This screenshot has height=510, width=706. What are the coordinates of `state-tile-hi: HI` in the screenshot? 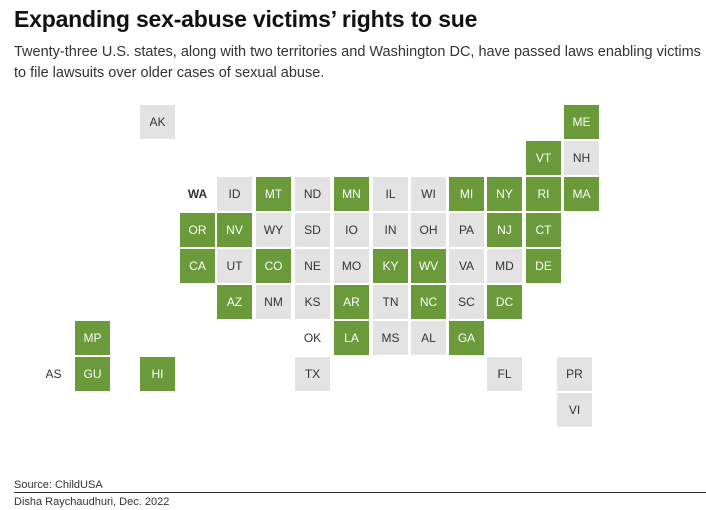 It's located at (157, 374).